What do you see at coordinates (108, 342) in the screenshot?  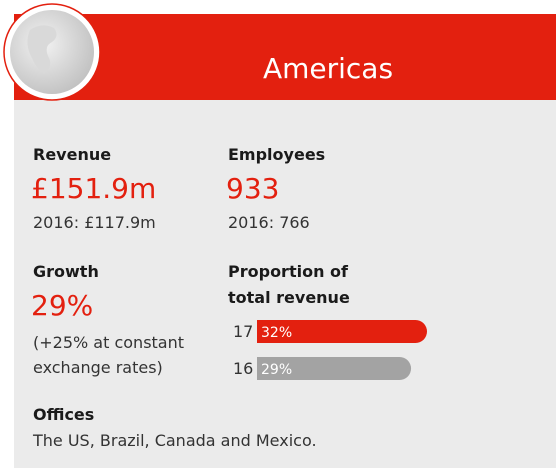 I see `stat-note: (+25% at constant` at bounding box center [108, 342].